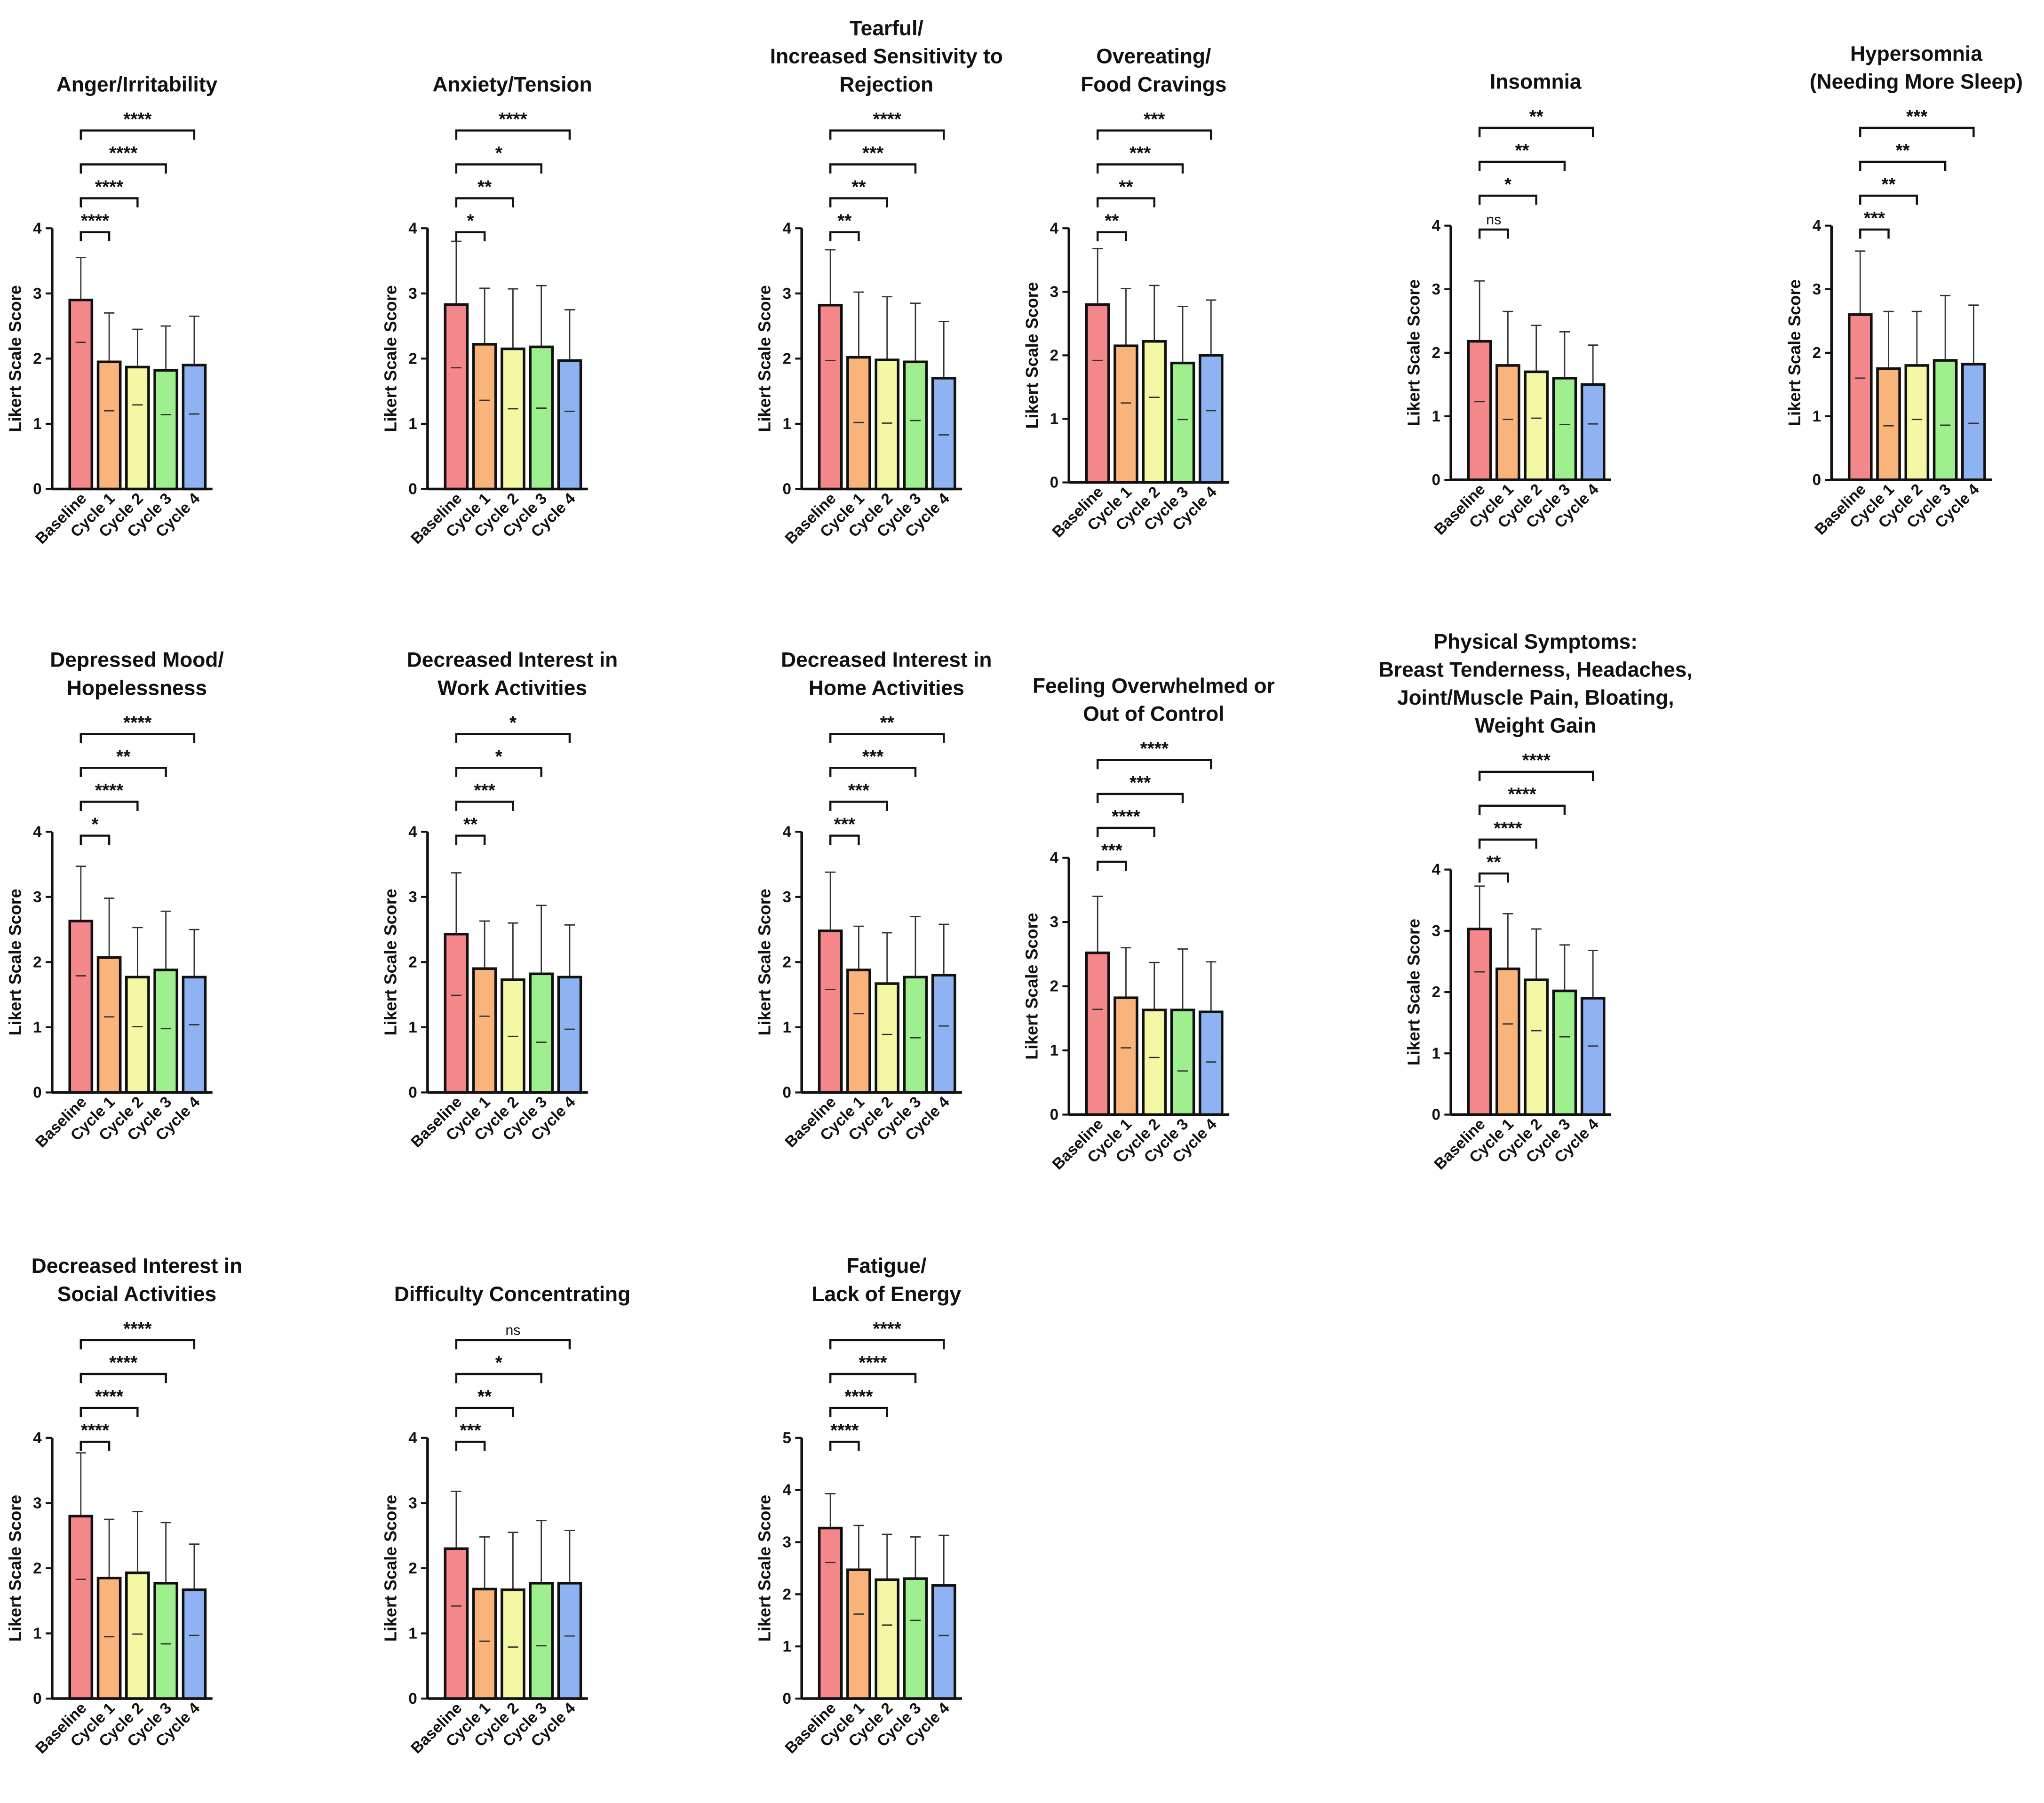  Describe the element at coordinates (1535, 697) in the screenshot. I see `chart-title: Joint/Muscle Pain, Bloating,` at that location.